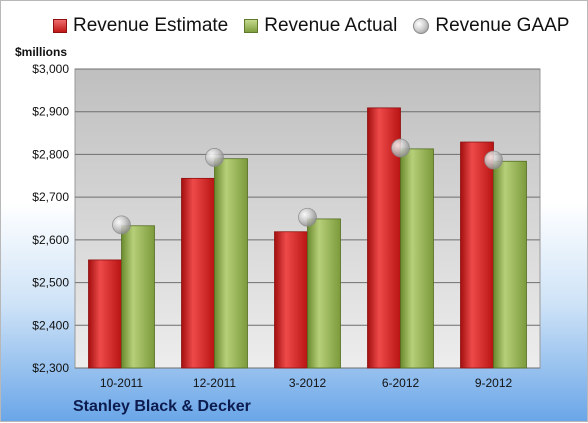 The image size is (588, 423). Describe the element at coordinates (50, 112) in the screenshot. I see `y-tick-label: $2,900` at that location.